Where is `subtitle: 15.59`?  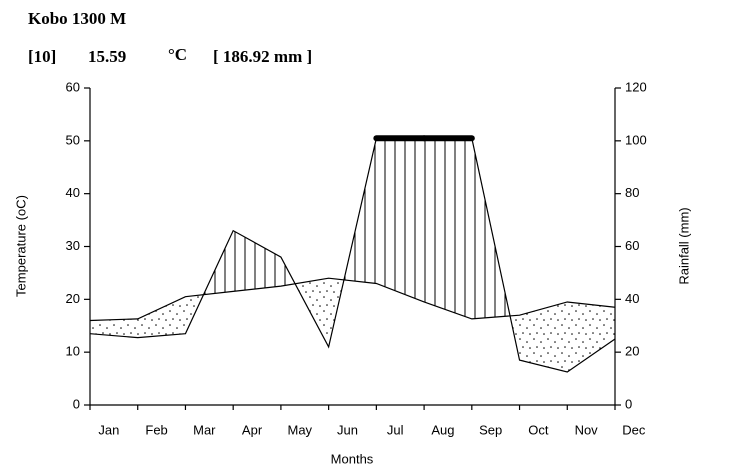 subtitle: 15.59 is located at coordinates (107, 56).